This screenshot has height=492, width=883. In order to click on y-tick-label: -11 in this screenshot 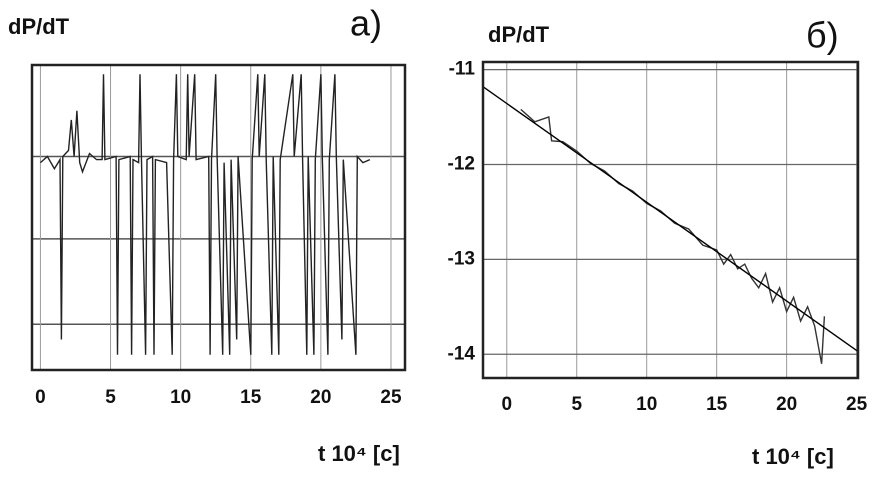, I will do `click(462, 69)`.